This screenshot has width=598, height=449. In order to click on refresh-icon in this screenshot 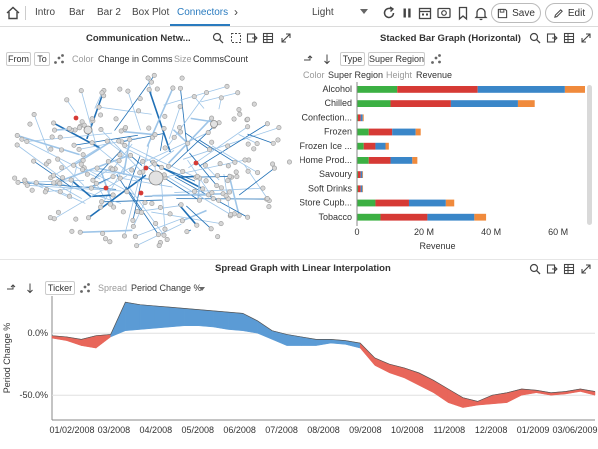, I will do `click(389, 13)`.